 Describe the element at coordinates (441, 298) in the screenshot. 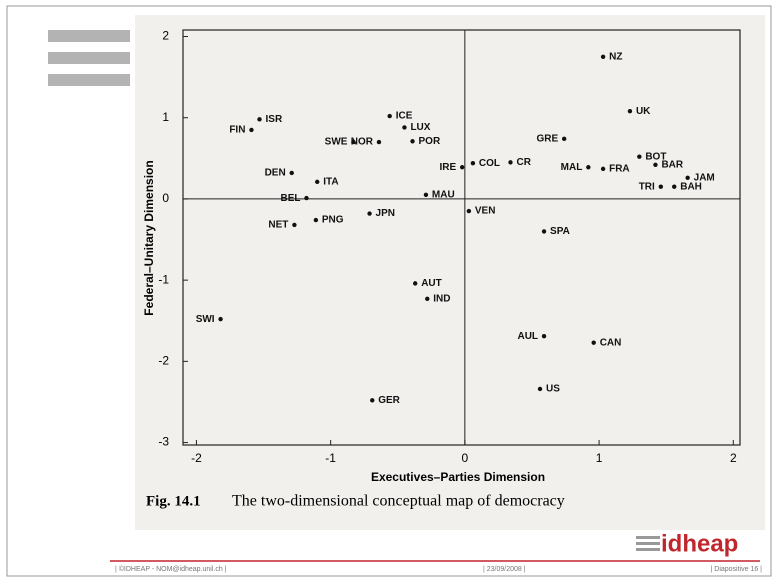

I see `point-label: IND` at that location.